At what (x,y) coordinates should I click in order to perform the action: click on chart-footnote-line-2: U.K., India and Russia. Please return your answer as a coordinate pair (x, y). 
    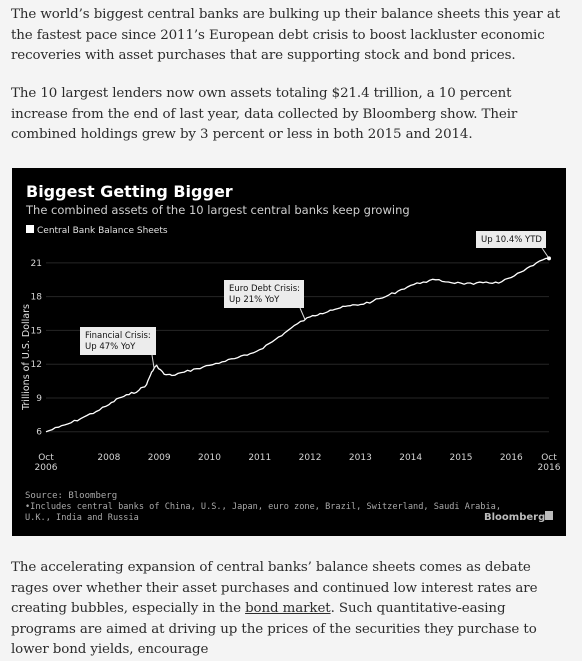
    Looking at the image, I should click on (82, 518).